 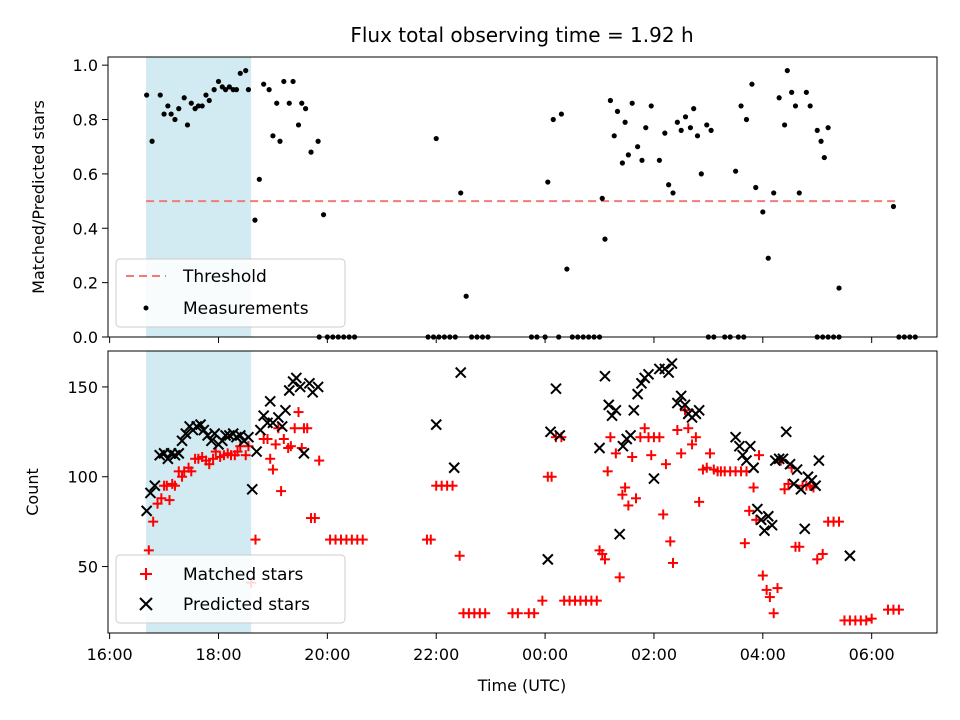 What do you see at coordinates (82, 477) in the screenshot?
I see `y-tick-label: 100` at bounding box center [82, 477].